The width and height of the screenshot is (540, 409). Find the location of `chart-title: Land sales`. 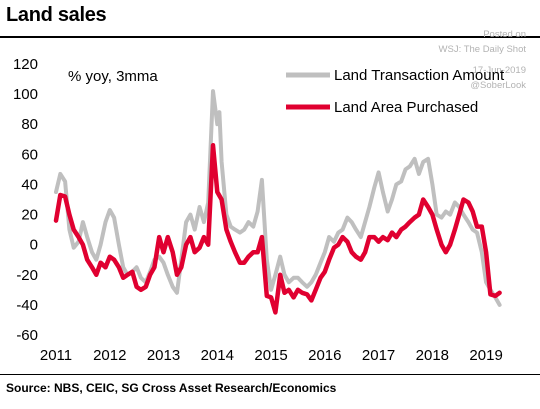

chart-title: Land sales is located at coordinates (56, 15).